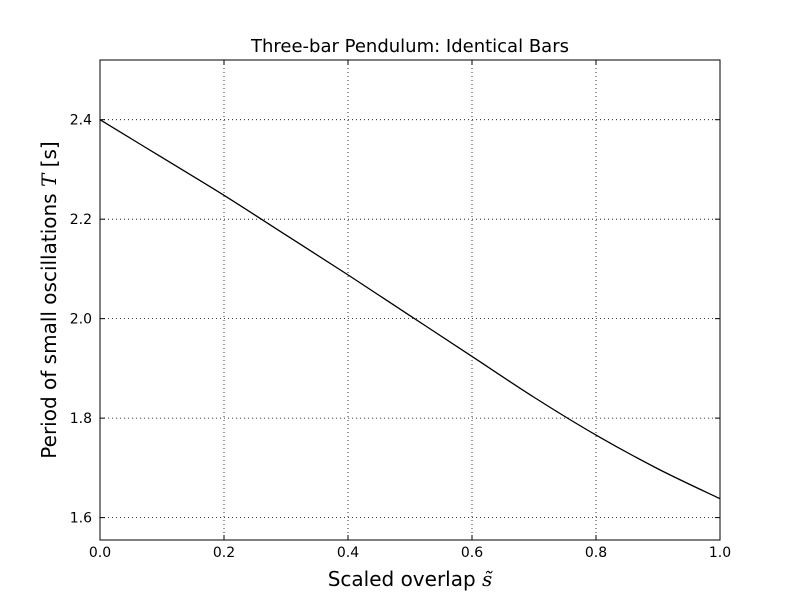 This screenshot has width=800, height=600. What do you see at coordinates (49, 157) in the screenshot?
I see `y-axis-label-suffix: [s]` at bounding box center [49, 157].